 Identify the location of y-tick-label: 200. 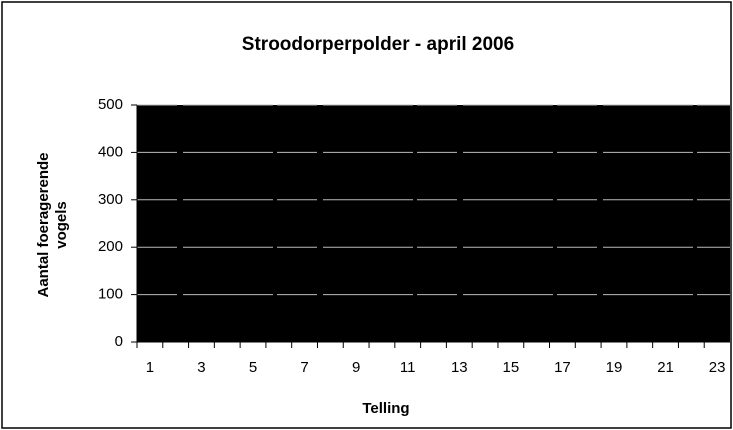
(110, 246).